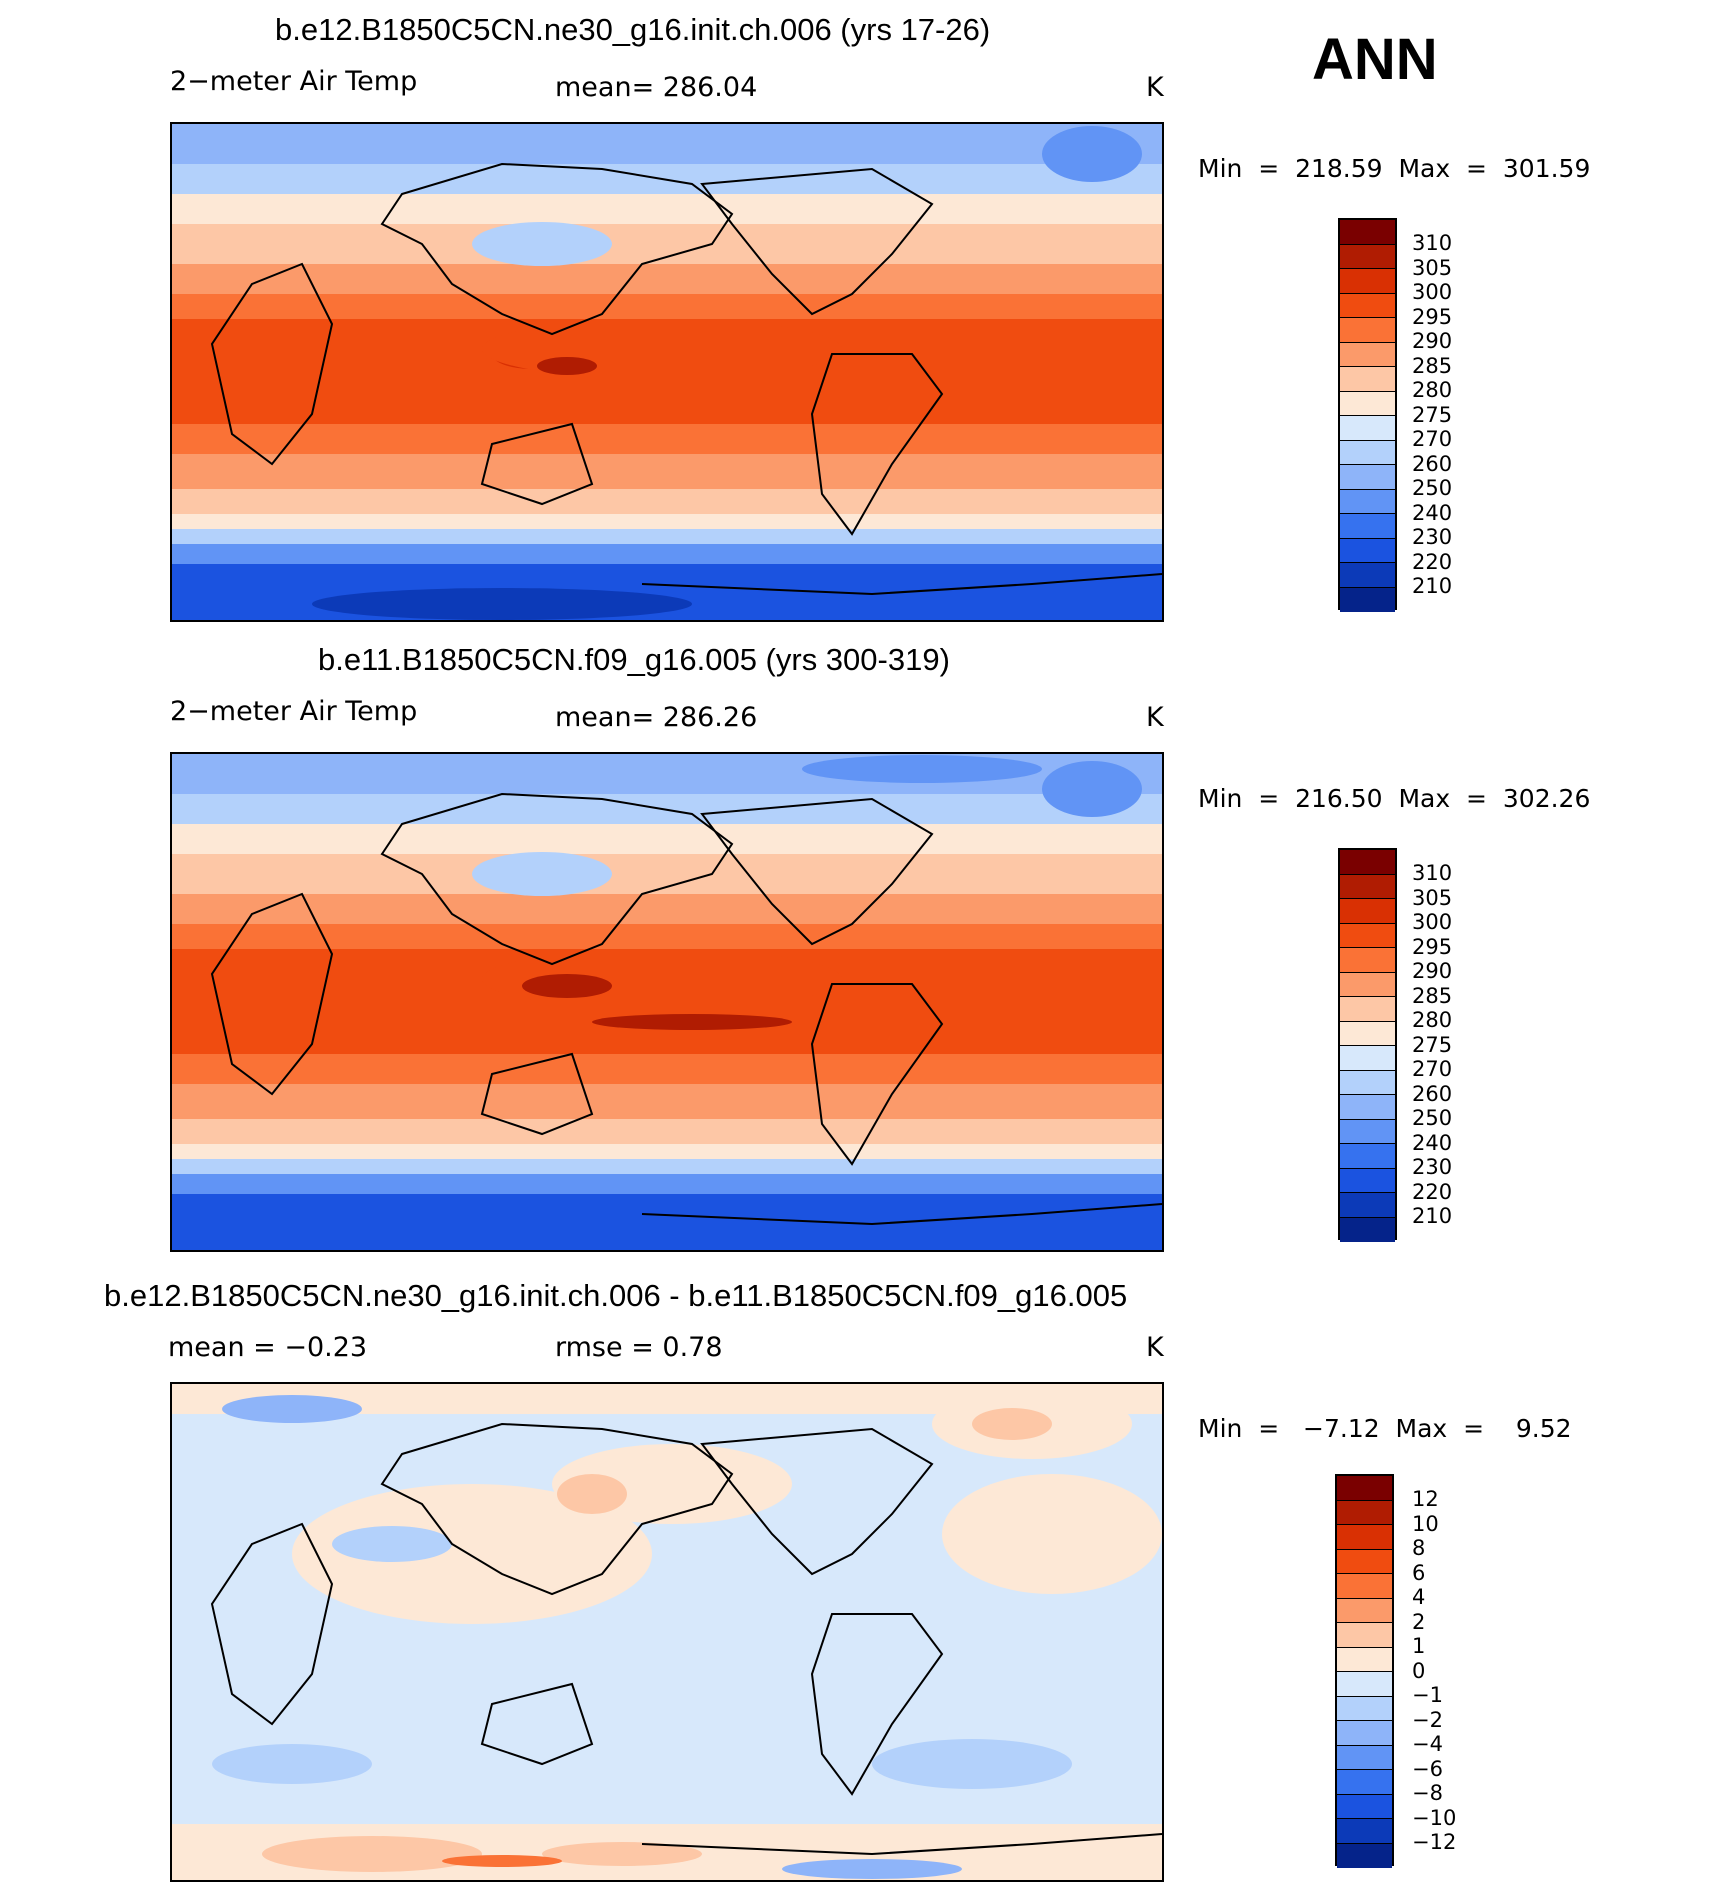 Image resolution: width=1710 pixels, height=1897 pixels. I want to click on colorbar-label: −4, so click(1427, 1744).